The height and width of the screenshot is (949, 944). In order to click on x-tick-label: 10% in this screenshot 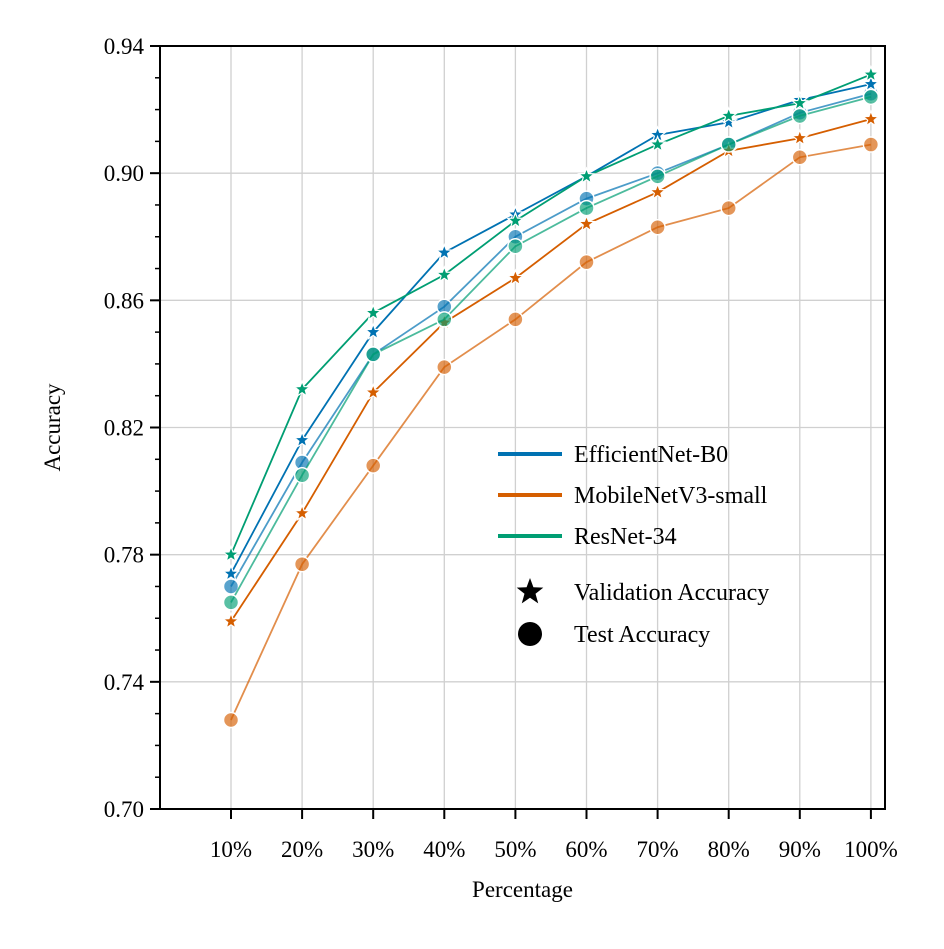, I will do `click(231, 849)`.